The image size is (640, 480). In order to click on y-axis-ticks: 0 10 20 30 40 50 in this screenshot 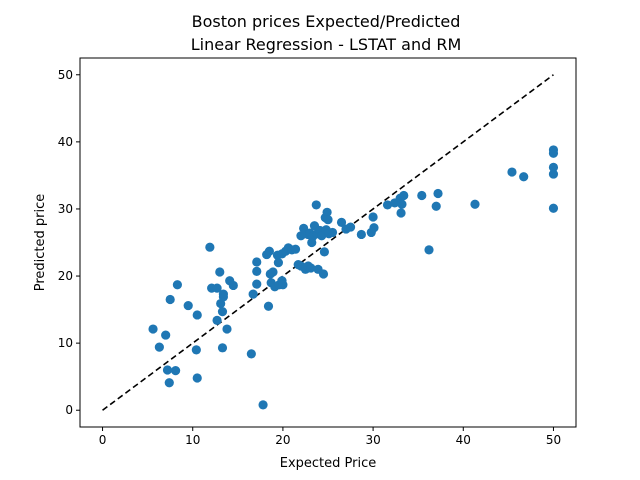, I will do `click(69, 242)`.